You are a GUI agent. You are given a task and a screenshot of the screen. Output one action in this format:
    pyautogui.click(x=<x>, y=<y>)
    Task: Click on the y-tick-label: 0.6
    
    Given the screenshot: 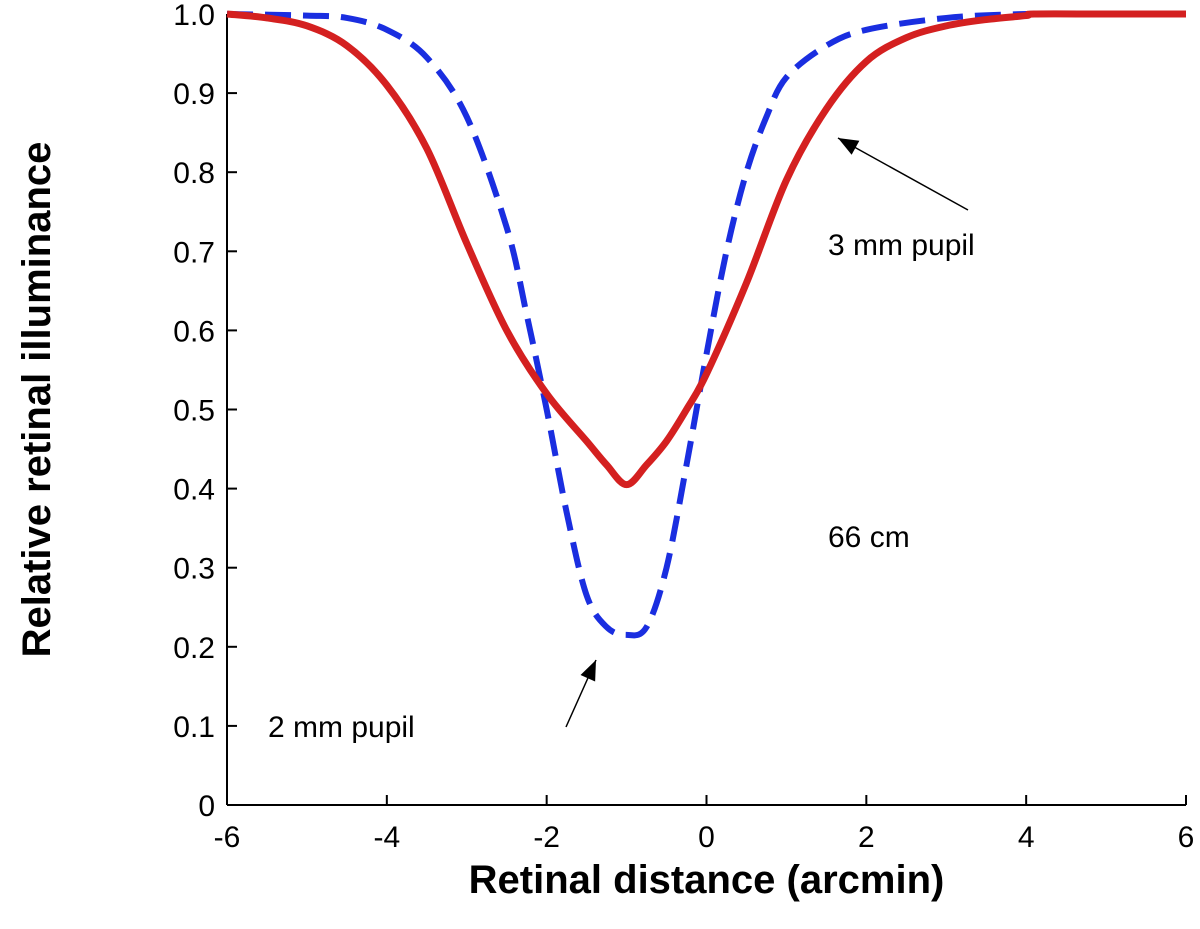 What is the action you would take?
    pyautogui.click(x=194, y=331)
    